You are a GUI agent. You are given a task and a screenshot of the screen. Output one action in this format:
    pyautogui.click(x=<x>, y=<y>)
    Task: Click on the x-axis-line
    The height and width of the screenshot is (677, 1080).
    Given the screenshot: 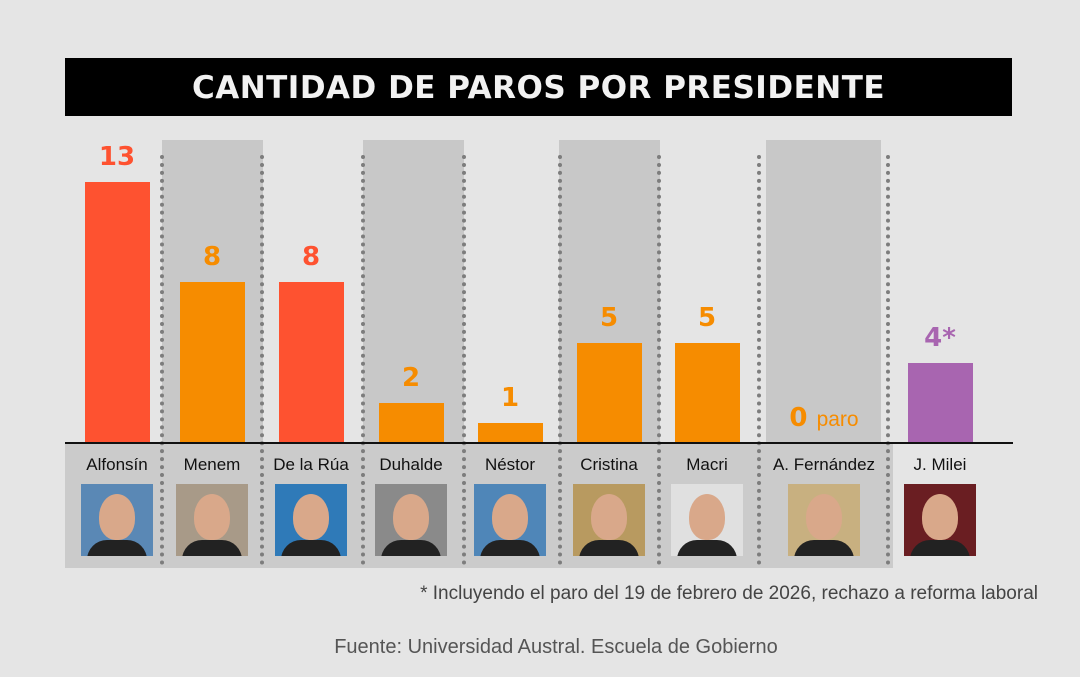 What is the action you would take?
    pyautogui.click(x=539, y=443)
    